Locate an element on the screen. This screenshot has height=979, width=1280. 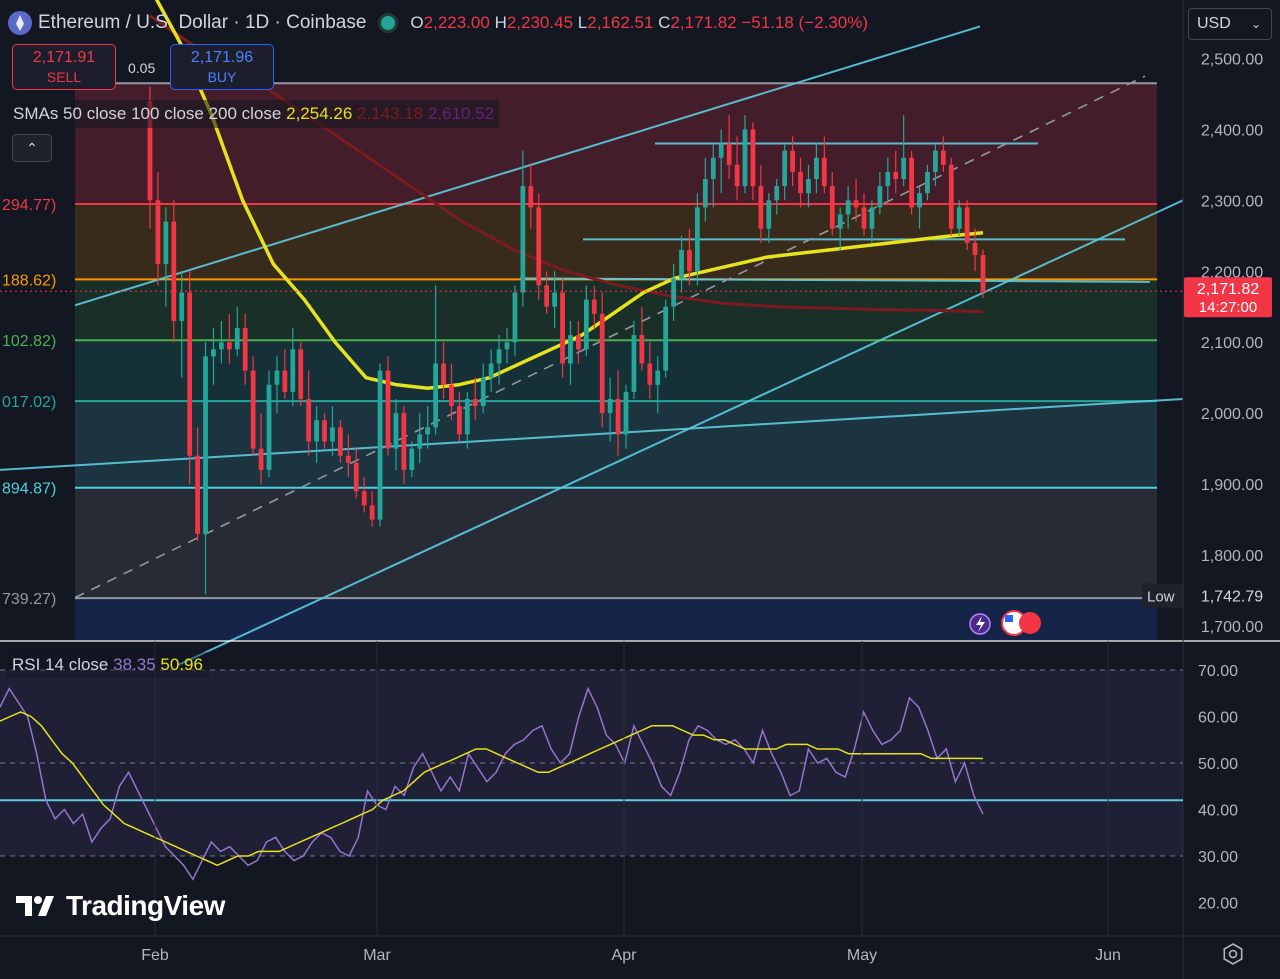
low-label: Low is located at coordinates (1161, 597).